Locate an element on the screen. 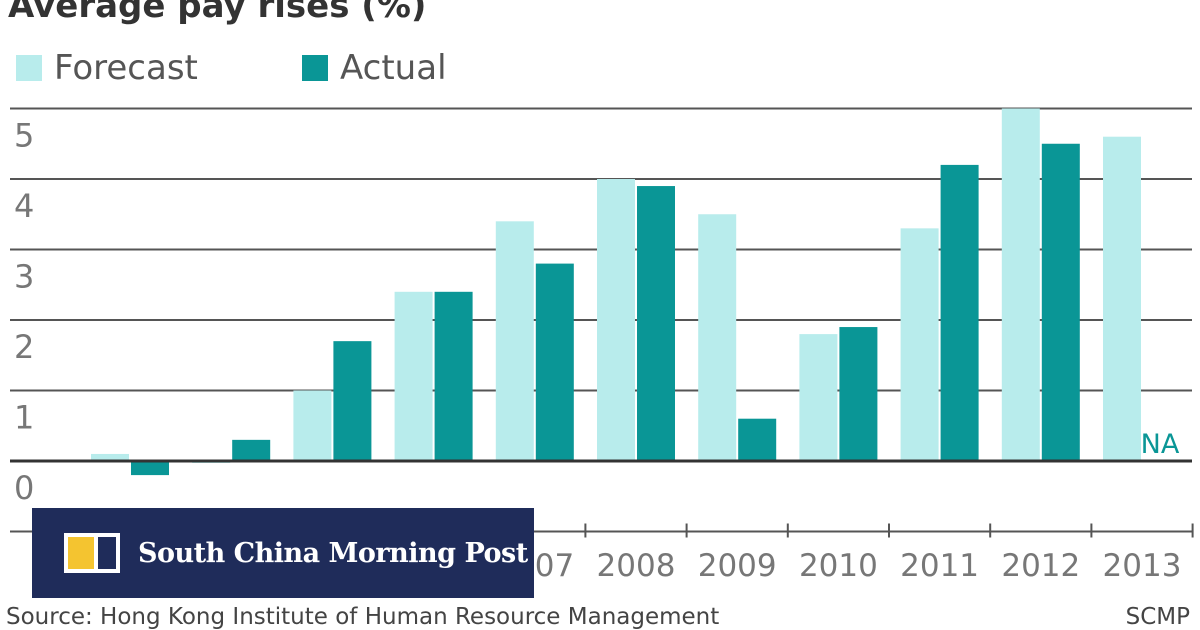  bar-actual-2011 is located at coordinates (959, 312).